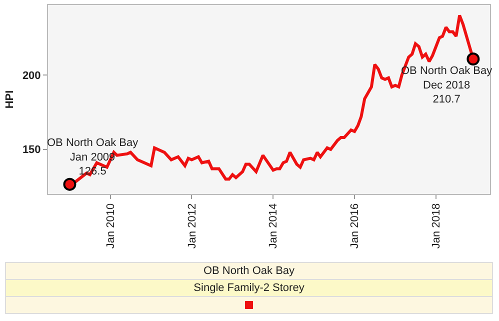 The width and height of the screenshot is (499, 321). What do you see at coordinates (10, 99) in the screenshot?
I see `y-axis-title: HPI` at bounding box center [10, 99].